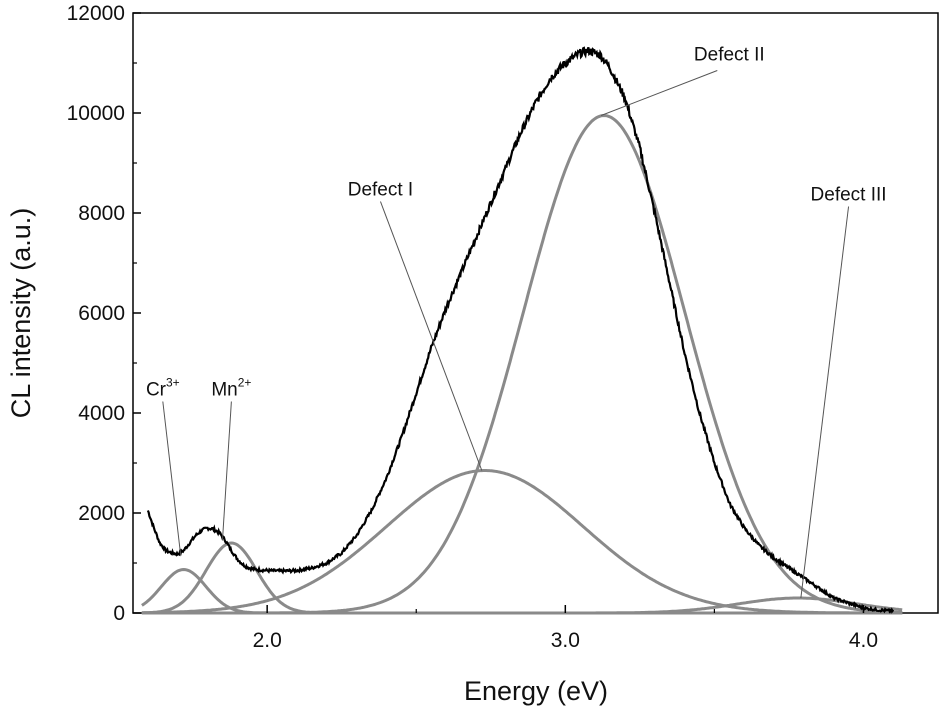 The height and width of the screenshot is (709, 949). What do you see at coordinates (729, 55) in the screenshot?
I see `annotation-label-3: Defect II` at bounding box center [729, 55].